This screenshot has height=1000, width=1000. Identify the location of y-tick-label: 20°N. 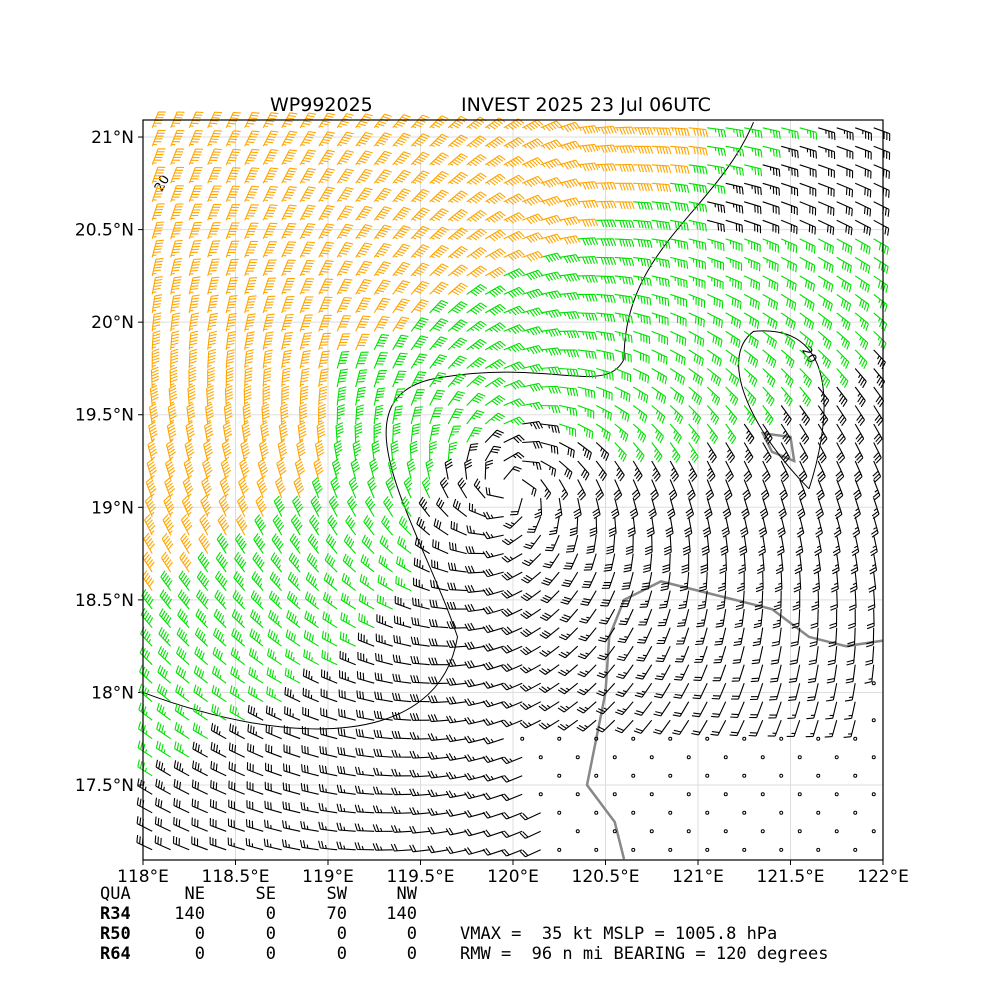
(112, 323).